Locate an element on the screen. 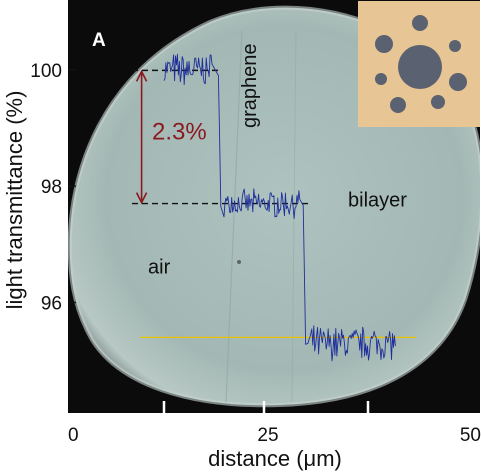 The image size is (481, 473). inset-photo is located at coordinates (419, 64).